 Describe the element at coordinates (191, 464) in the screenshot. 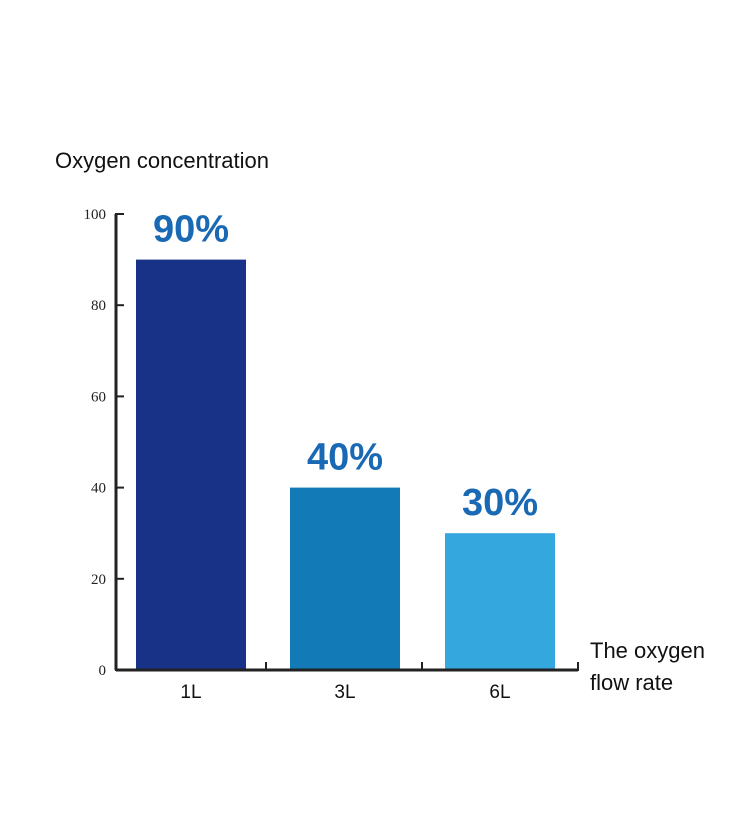

I see `bar-1L` at that location.